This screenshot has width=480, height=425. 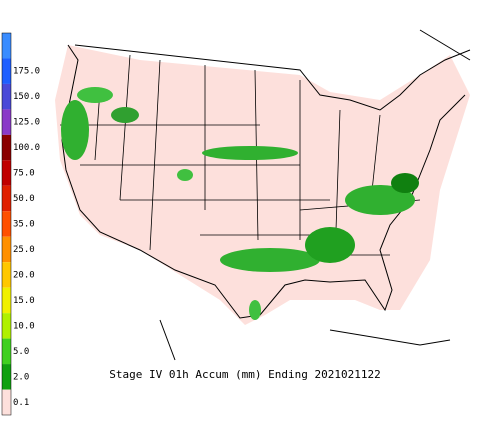 What do you see at coordinates (24, 301) in the screenshot?
I see `legend-label: 15.0` at bounding box center [24, 301].